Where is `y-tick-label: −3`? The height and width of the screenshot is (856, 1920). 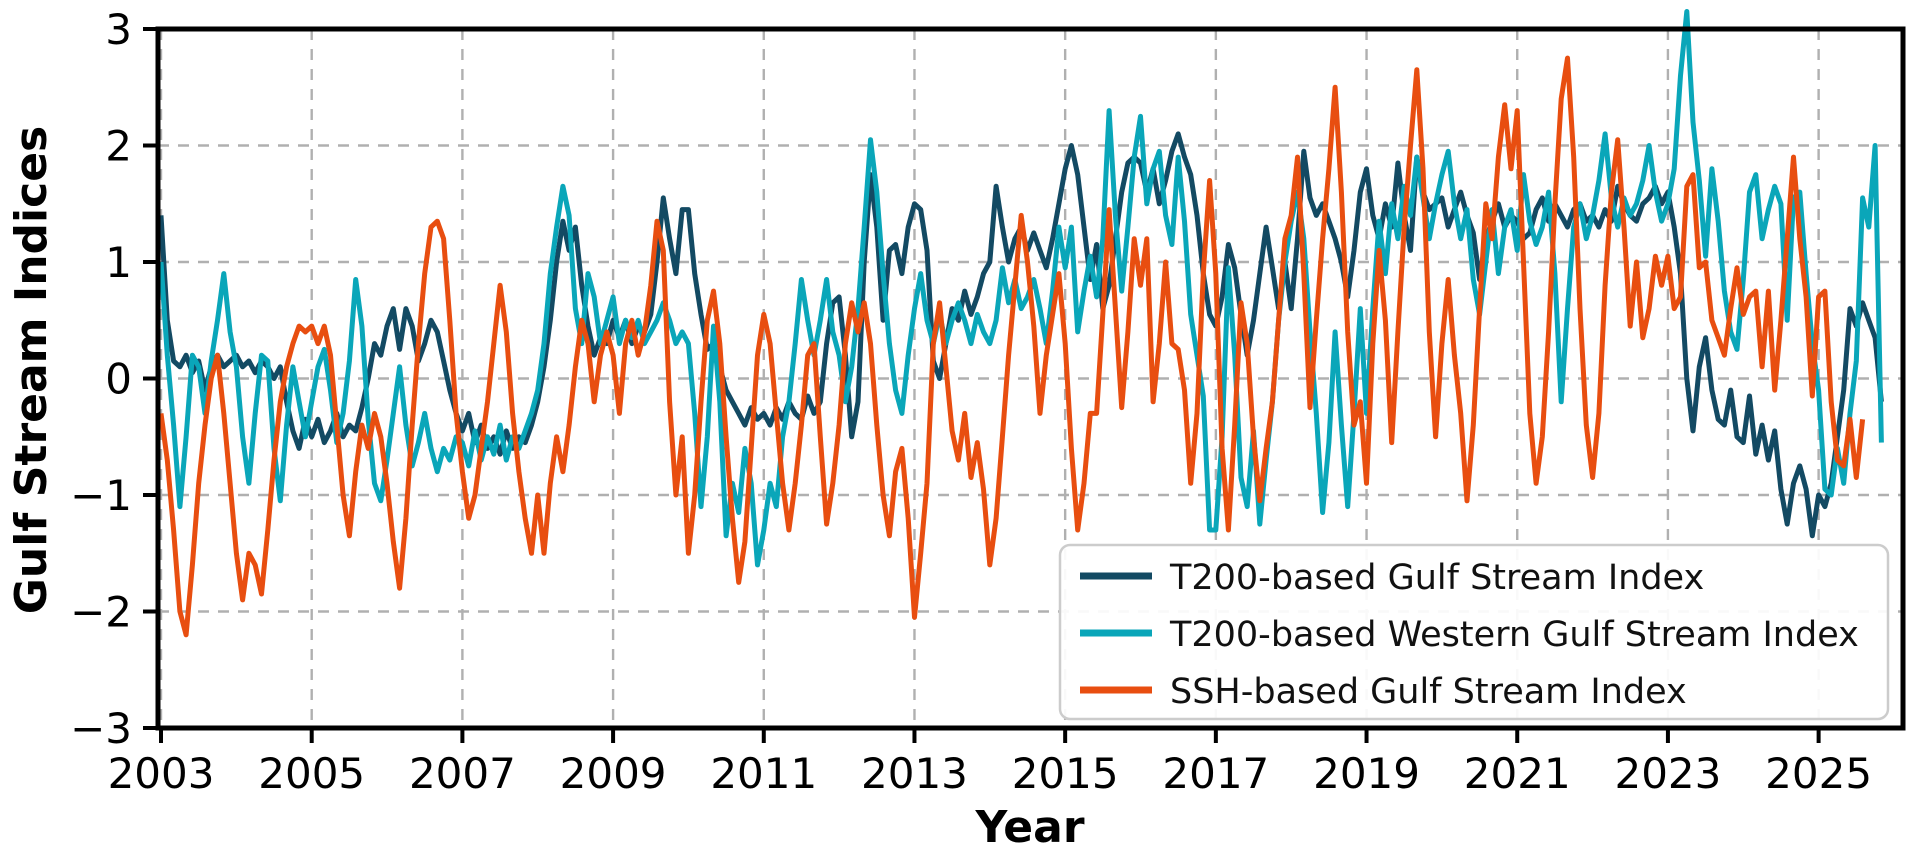 y-tick-label: −3 is located at coordinates (101, 728).